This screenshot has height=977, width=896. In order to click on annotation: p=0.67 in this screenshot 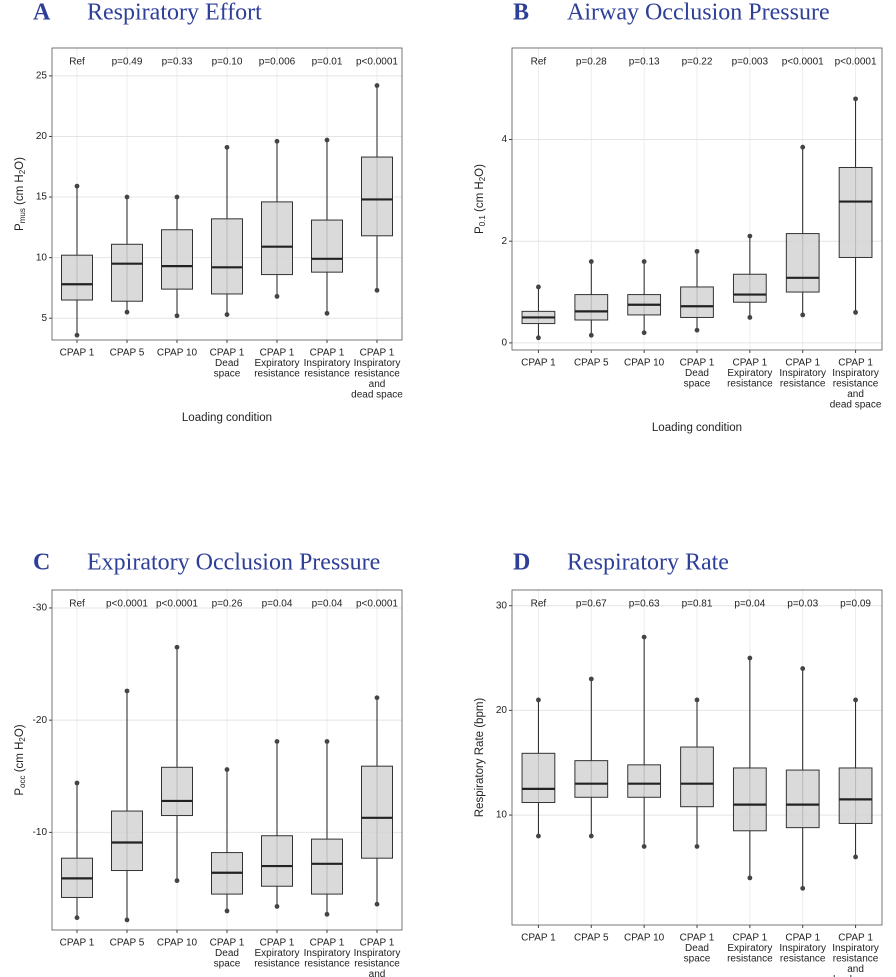, I will do `click(591, 604)`.